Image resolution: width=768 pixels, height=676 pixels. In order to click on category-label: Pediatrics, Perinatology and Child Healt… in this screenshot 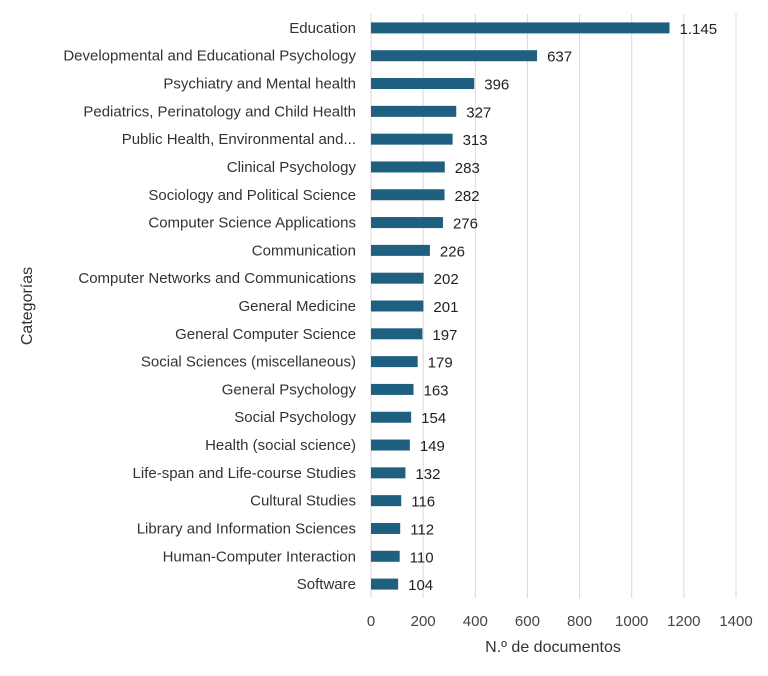, I will do `click(219, 111)`.